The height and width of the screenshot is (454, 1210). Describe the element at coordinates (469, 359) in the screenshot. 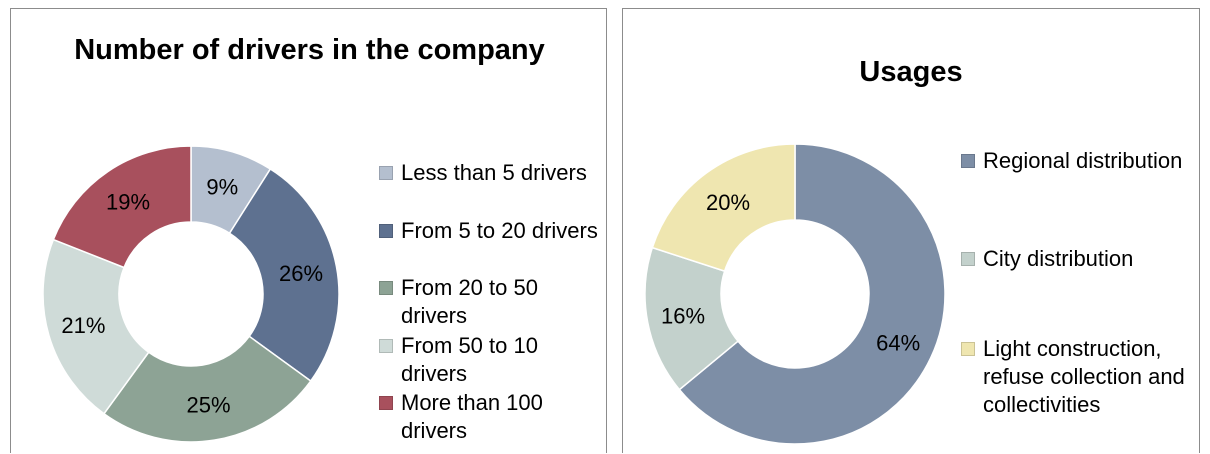

I see `legend-label: From 50 to 10 drivers` at that location.